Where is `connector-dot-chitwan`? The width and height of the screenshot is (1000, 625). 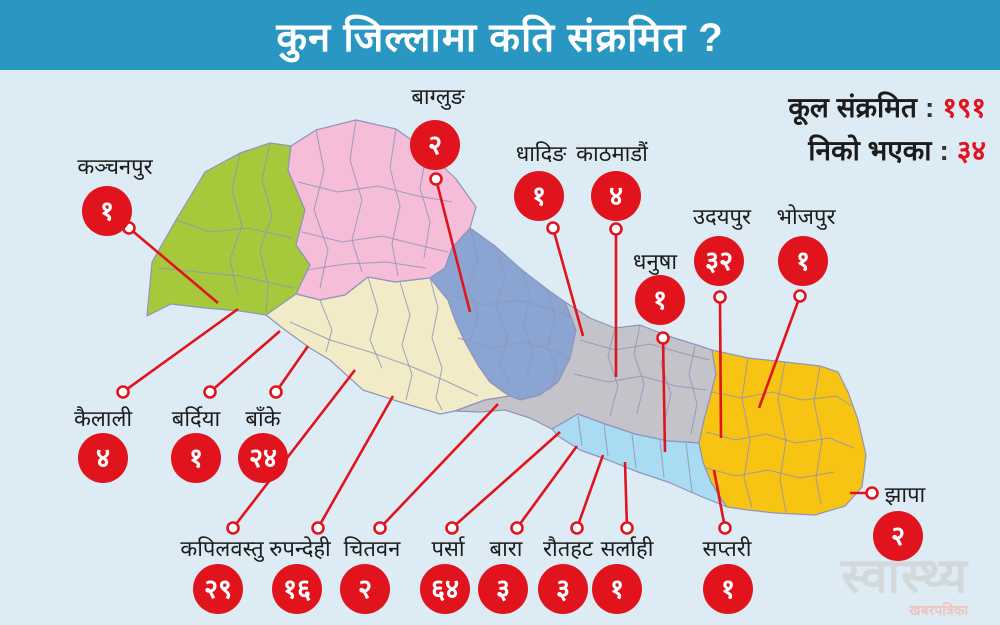 connector-dot-chitwan is located at coordinates (380, 528).